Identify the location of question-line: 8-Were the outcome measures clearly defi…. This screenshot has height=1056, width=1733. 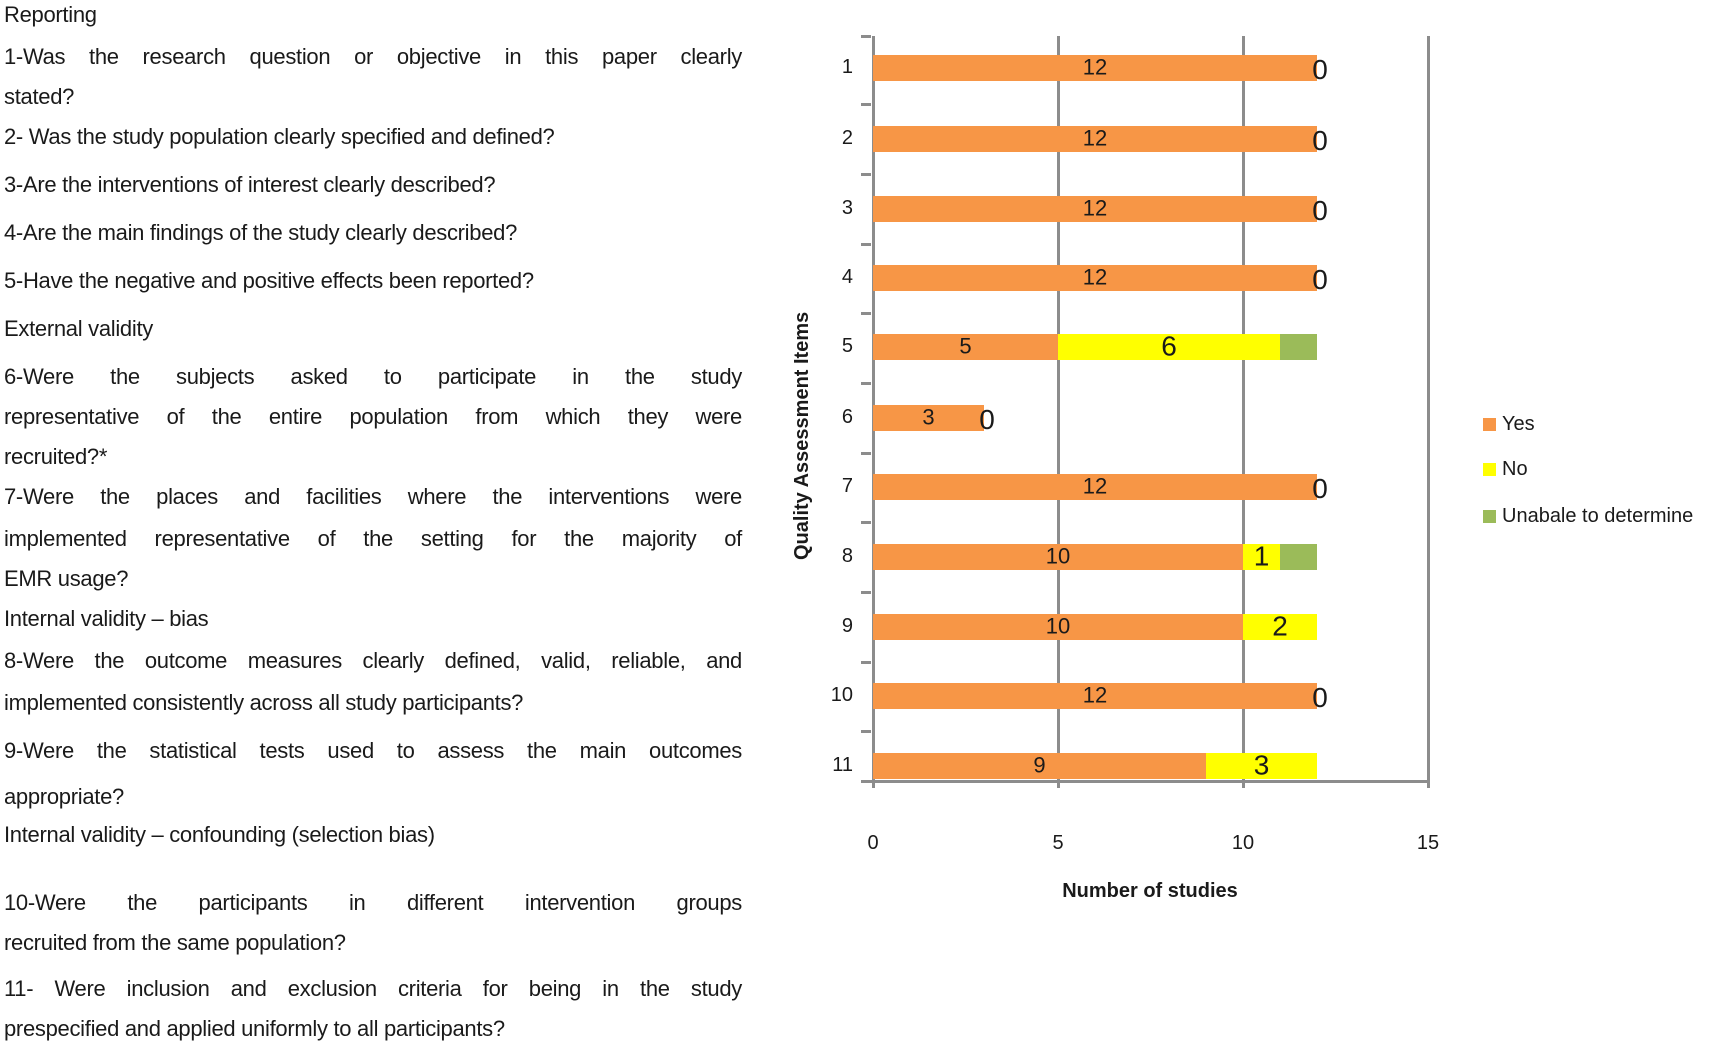
(373, 660).